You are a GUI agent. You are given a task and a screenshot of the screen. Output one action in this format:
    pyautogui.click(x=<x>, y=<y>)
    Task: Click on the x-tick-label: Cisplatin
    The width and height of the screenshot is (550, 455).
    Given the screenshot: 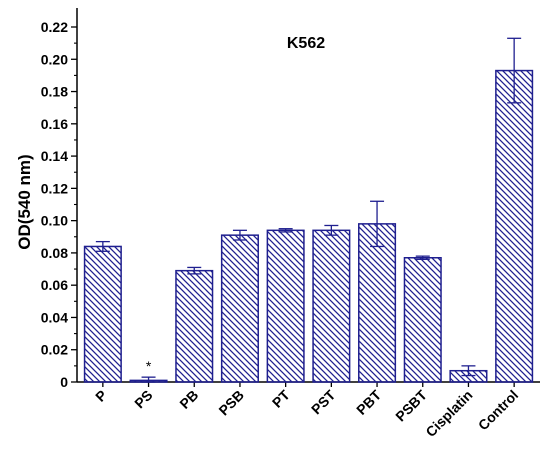 What is the action you would take?
    pyautogui.click(x=448, y=413)
    